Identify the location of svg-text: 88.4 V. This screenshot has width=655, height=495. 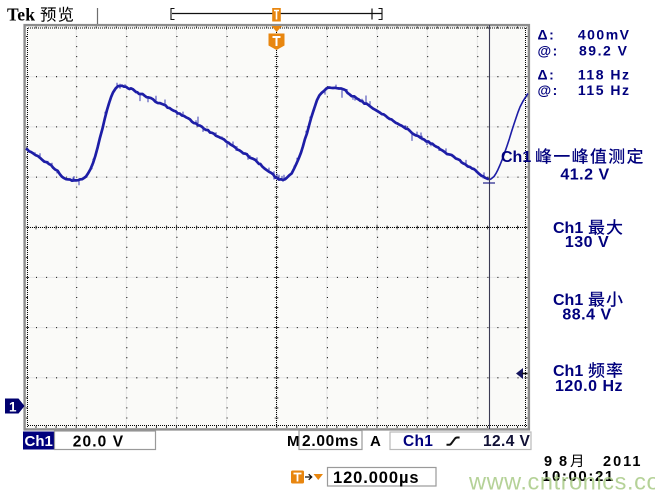
(586, 315).